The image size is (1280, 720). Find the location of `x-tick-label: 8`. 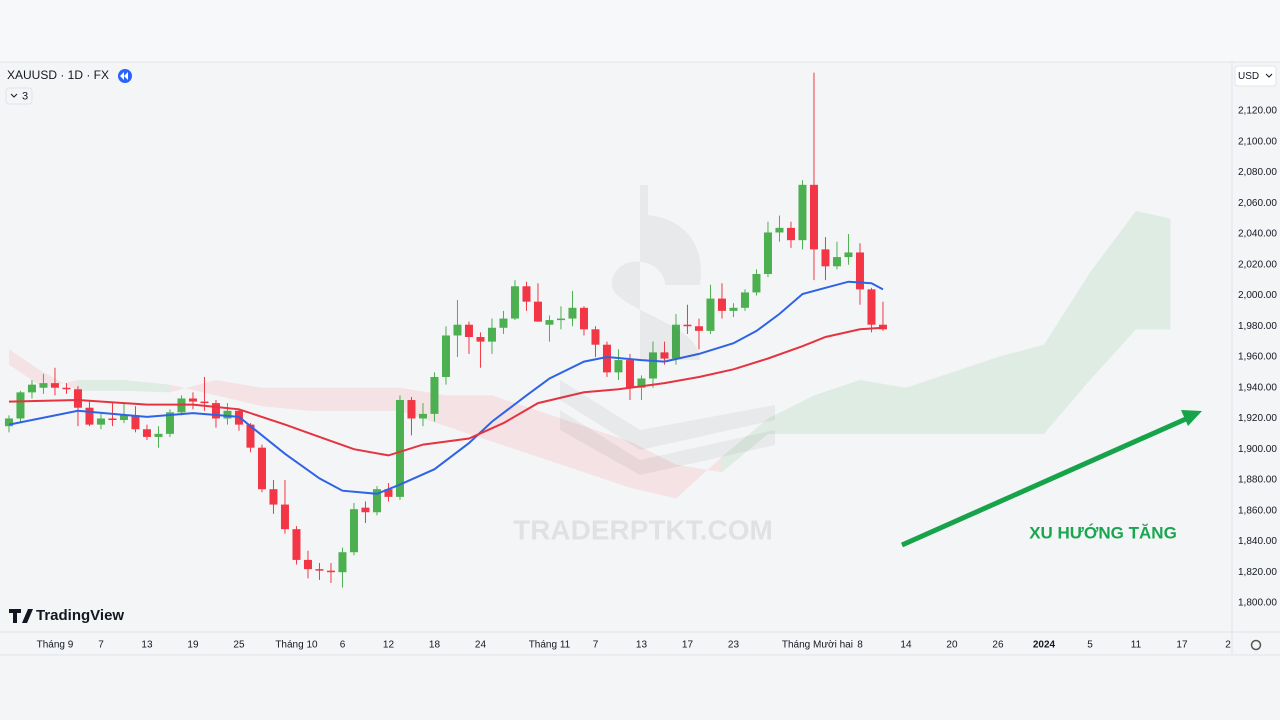

x-tick-label: 8 is located at coordinates (860, 645).